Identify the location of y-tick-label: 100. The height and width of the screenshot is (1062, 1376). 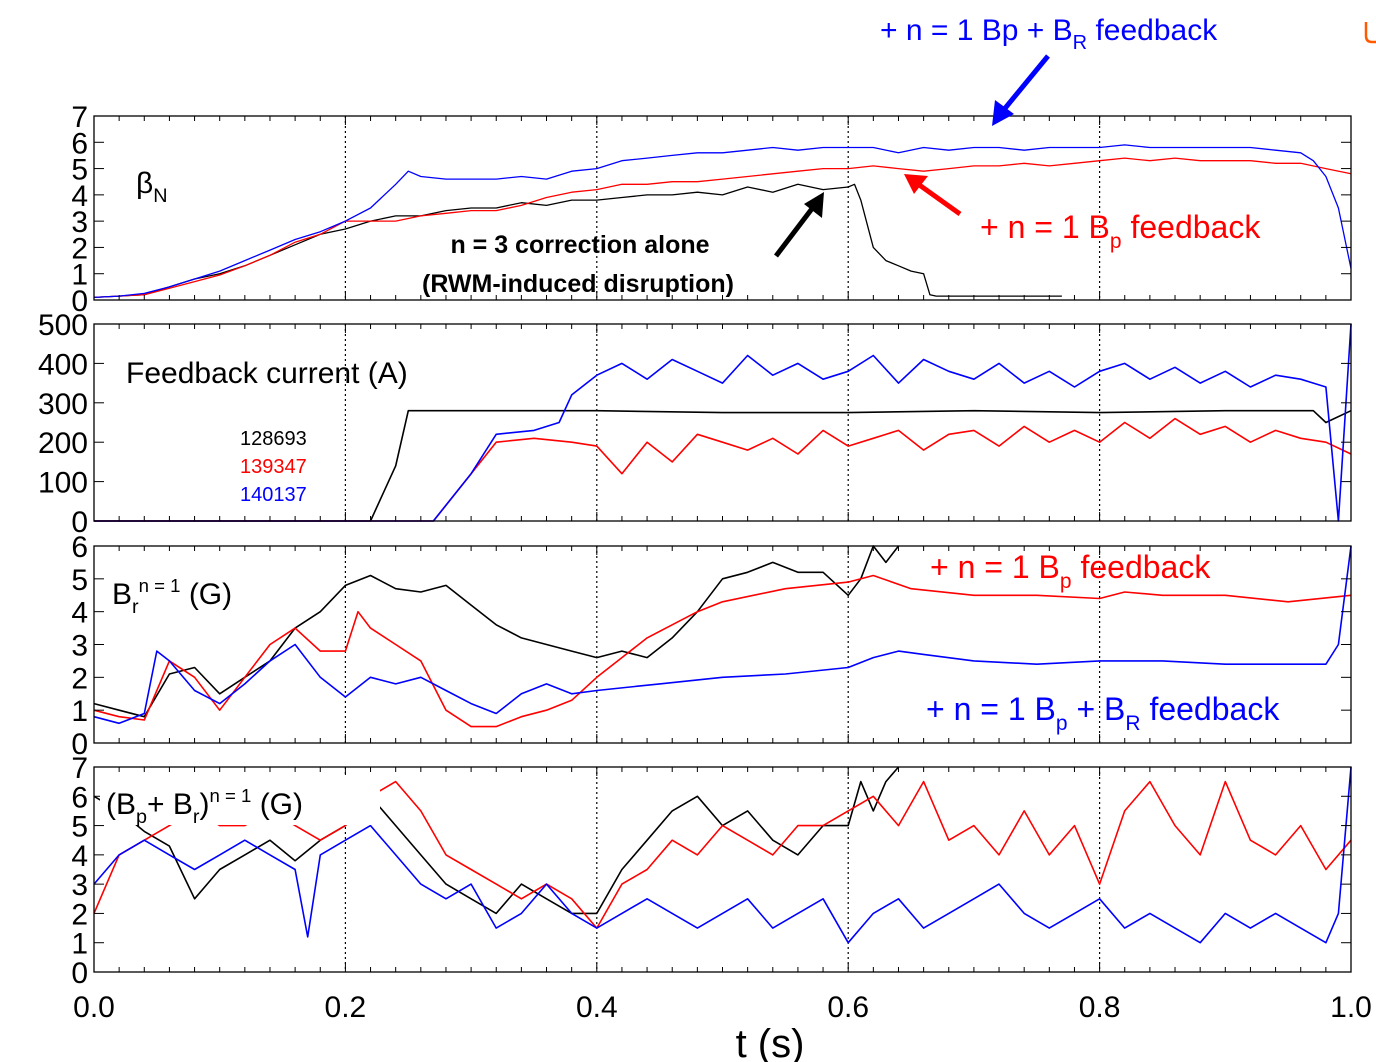
(63, 483).